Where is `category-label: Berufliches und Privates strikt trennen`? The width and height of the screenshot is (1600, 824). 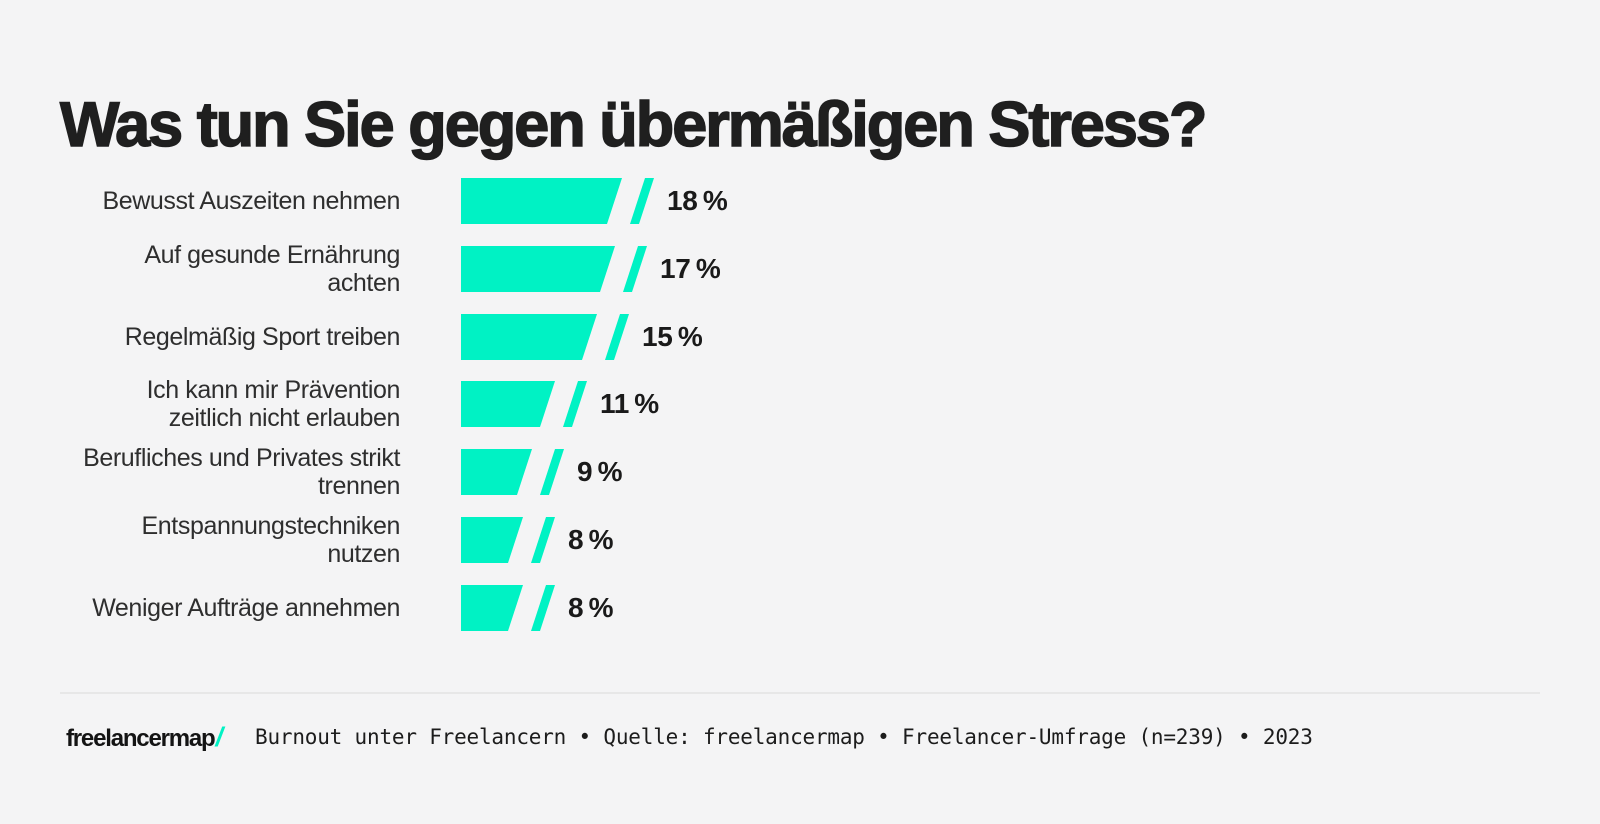
category-label: Berufliches und Privates strikt trennen is located at coordinates (241, 472).